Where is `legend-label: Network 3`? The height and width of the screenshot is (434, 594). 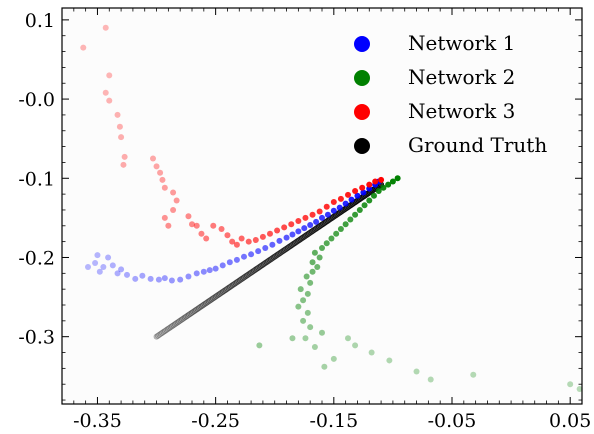
legend-label: Network 3 is located at coordinates (461, 111).